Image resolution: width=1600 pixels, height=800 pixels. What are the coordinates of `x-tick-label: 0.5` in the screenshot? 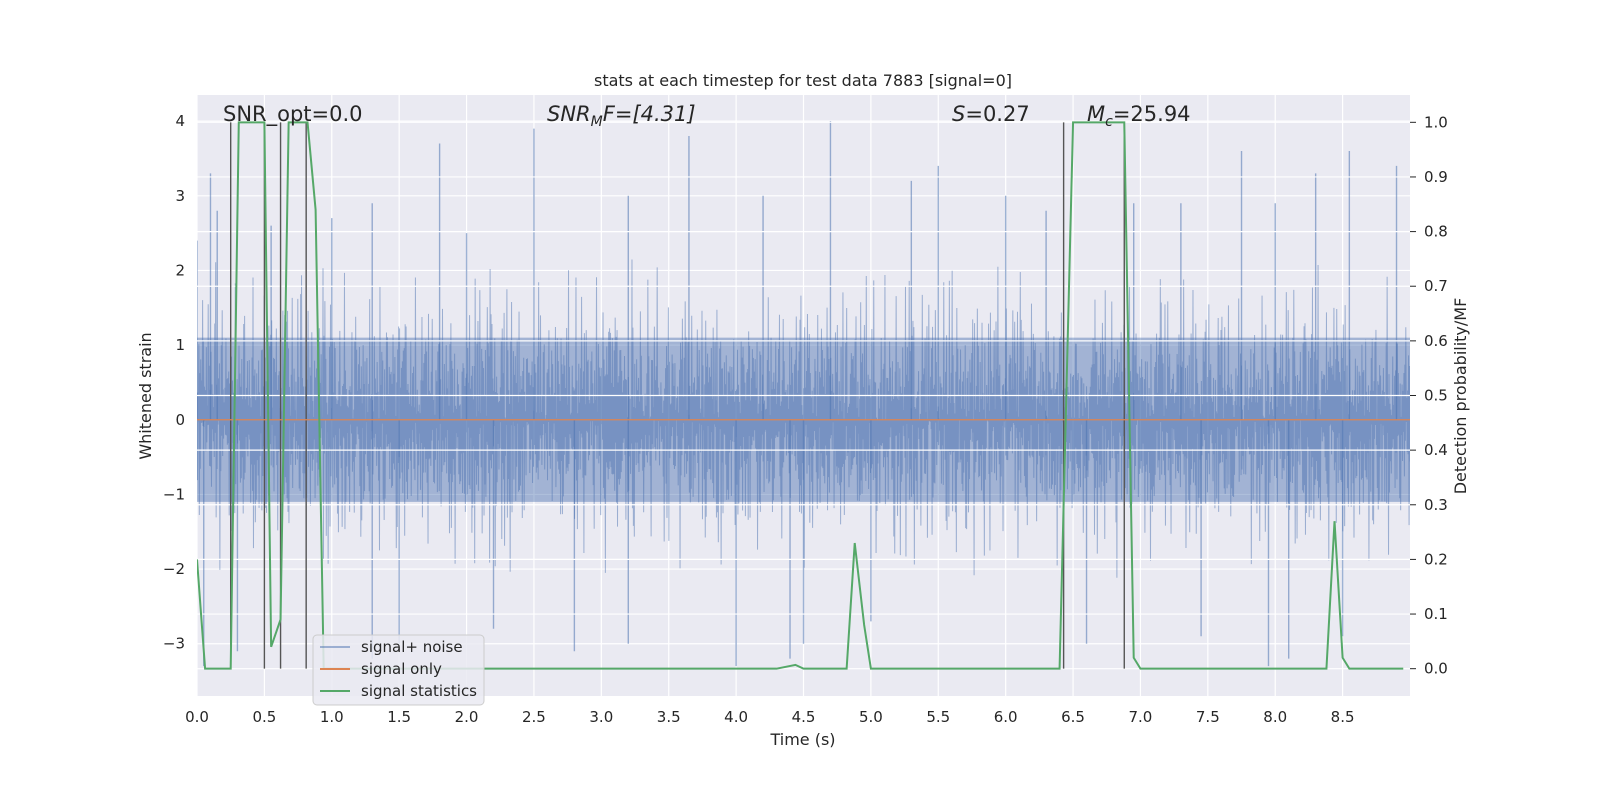 It's located at (264, 717).